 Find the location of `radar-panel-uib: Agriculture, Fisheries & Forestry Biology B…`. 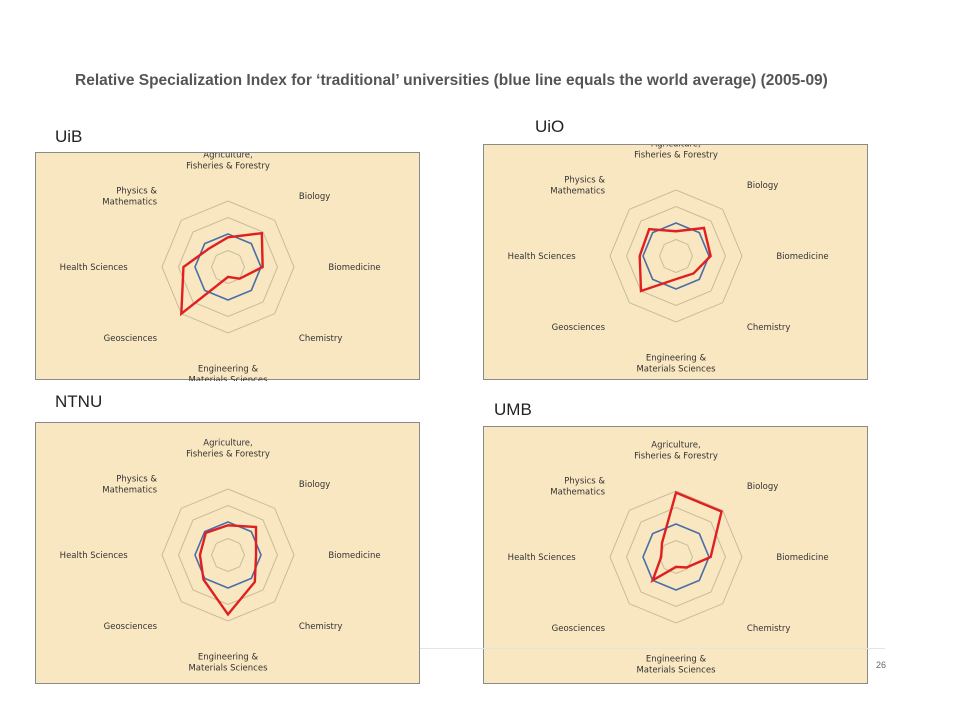

radar-panel-uib: Agriculture, Fisheries & Forestry Biology B… is located at coordinates (227, 266).